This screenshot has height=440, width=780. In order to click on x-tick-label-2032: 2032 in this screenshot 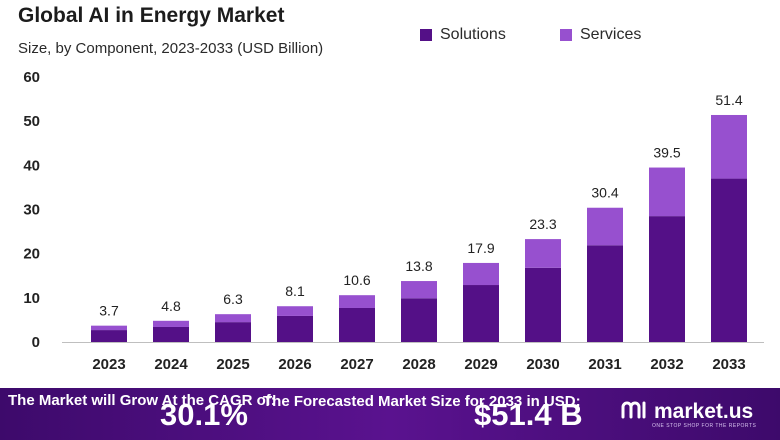, I will do `click(666, 364)`.